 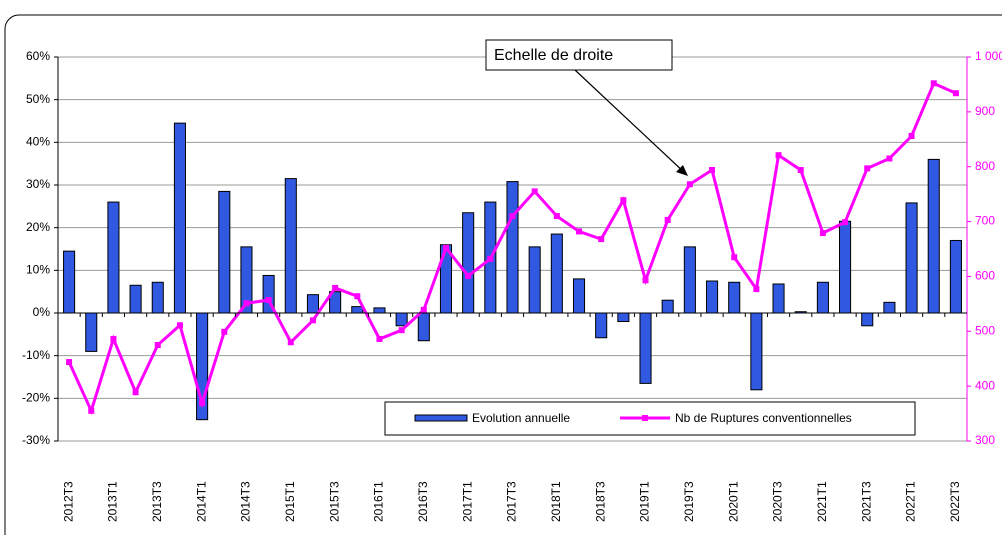 What do you see at coordinates (36, 440) in the screenshot?
I see `y-tick-label: -30%` at bounding box center [36, 440].